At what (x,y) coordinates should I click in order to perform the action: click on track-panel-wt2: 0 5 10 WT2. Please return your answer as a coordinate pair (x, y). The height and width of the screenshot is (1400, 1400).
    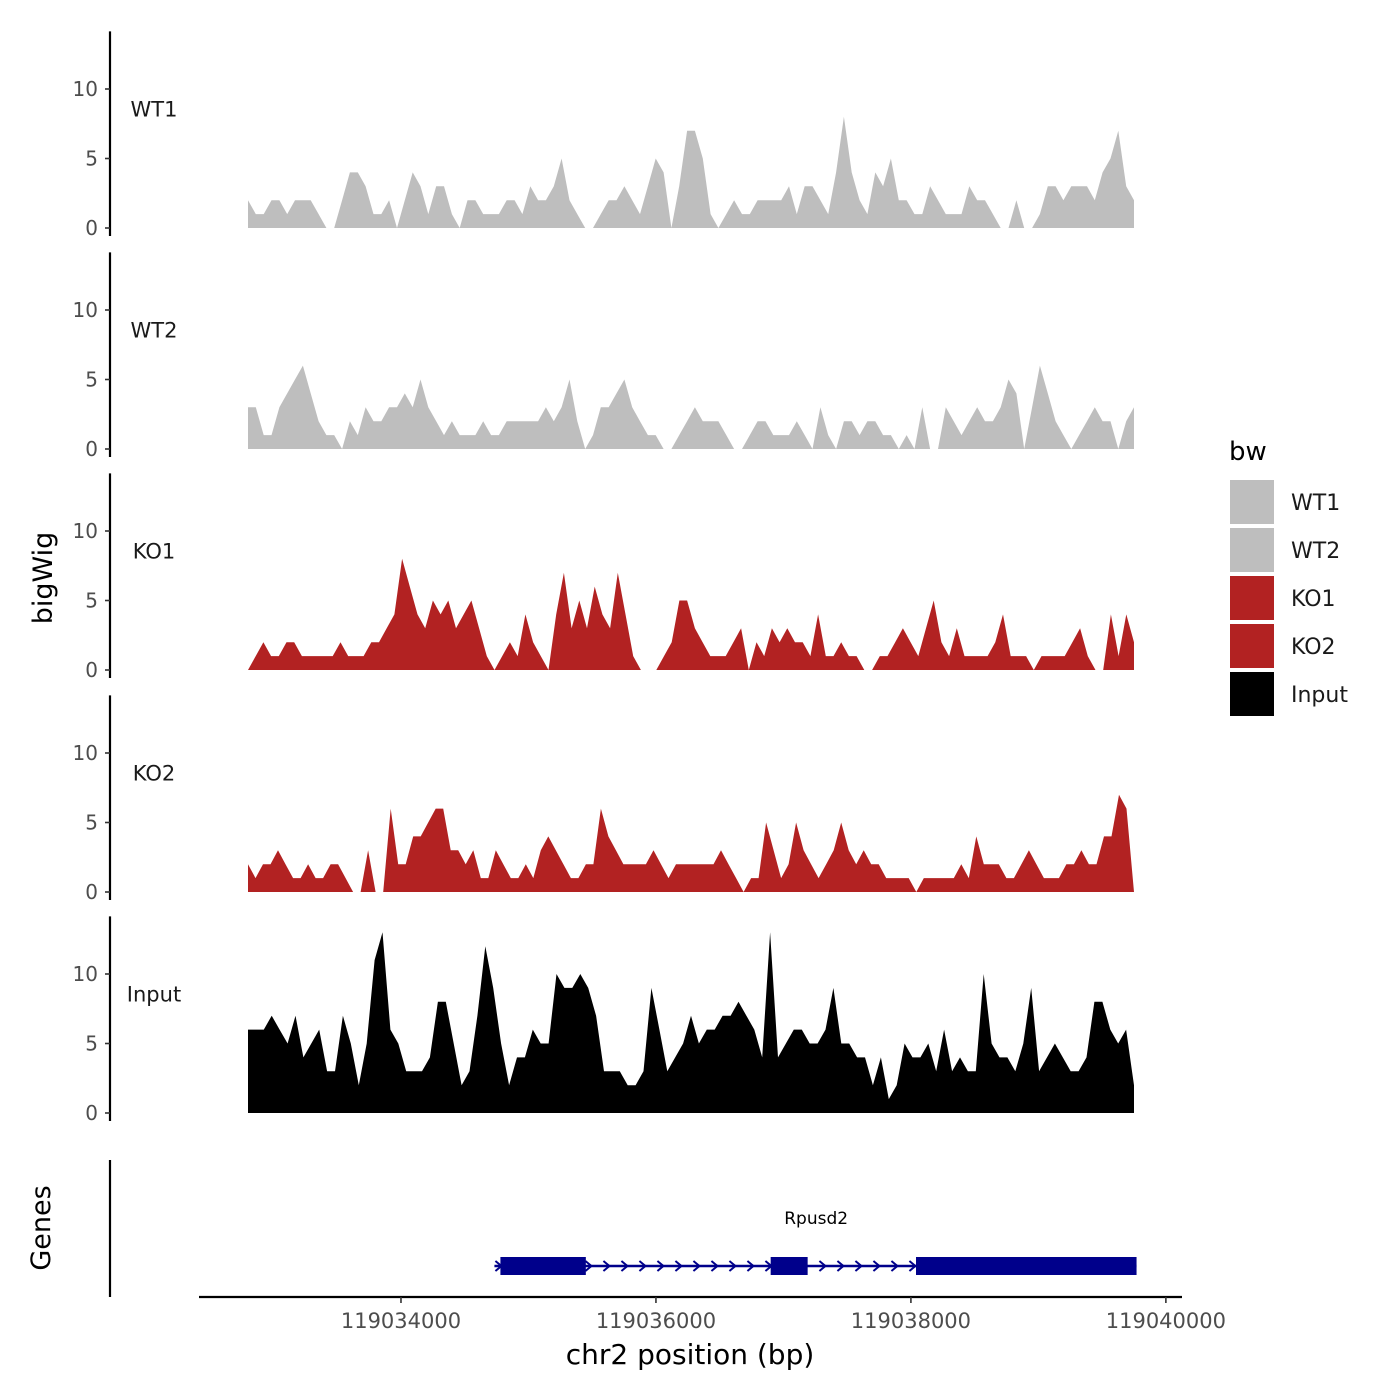
    Looking at the image, I should click on (603, 356).